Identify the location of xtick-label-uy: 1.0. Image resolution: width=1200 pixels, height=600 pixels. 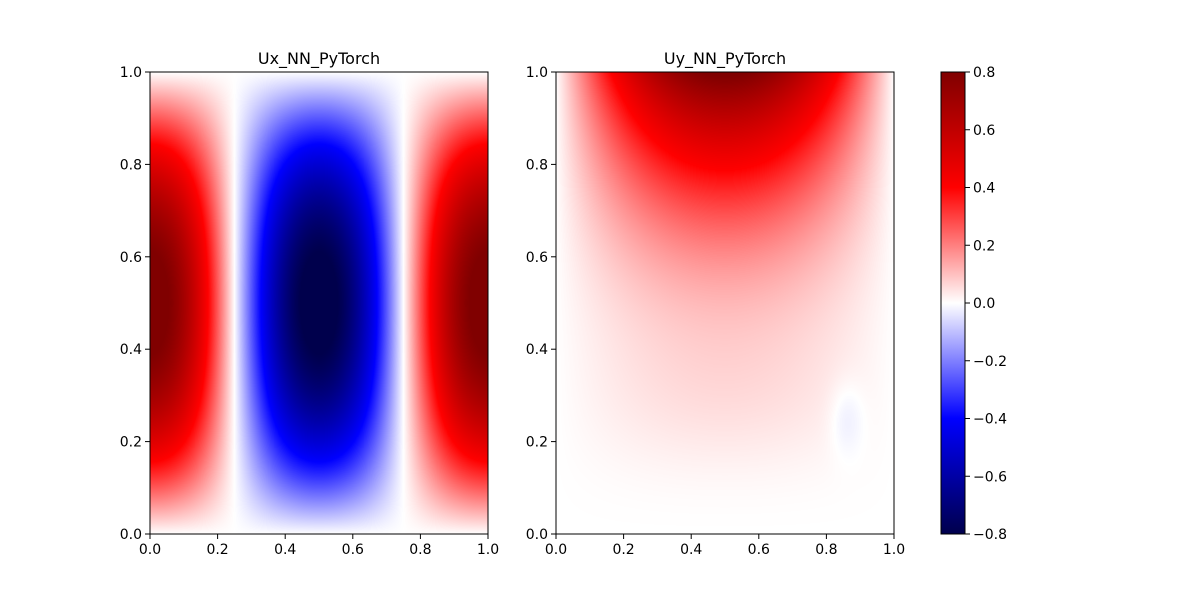
(894, 550).